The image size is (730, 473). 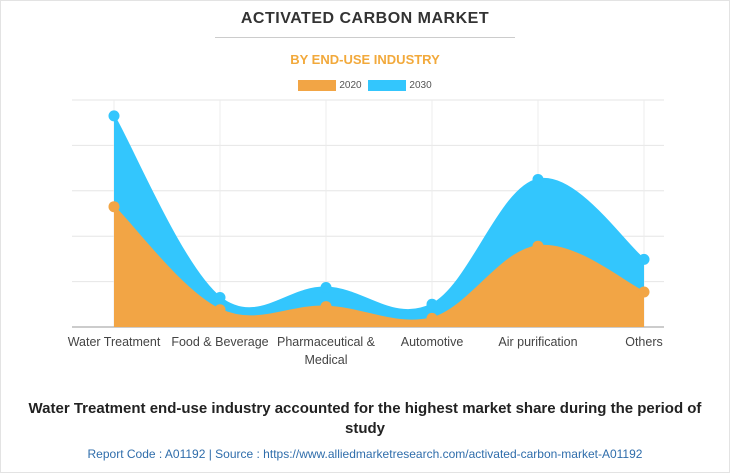 I want to click on legend-label-2020: 2020, so click(x=350, y=85).